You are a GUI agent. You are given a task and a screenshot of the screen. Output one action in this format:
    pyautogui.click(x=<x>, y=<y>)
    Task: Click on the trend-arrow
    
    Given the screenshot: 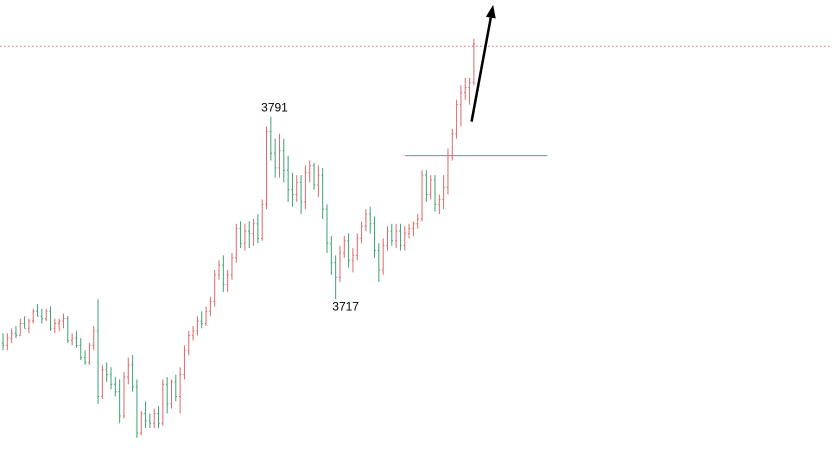 What is the action you would take?
    pyautogui.click(x=483, y=63)
    